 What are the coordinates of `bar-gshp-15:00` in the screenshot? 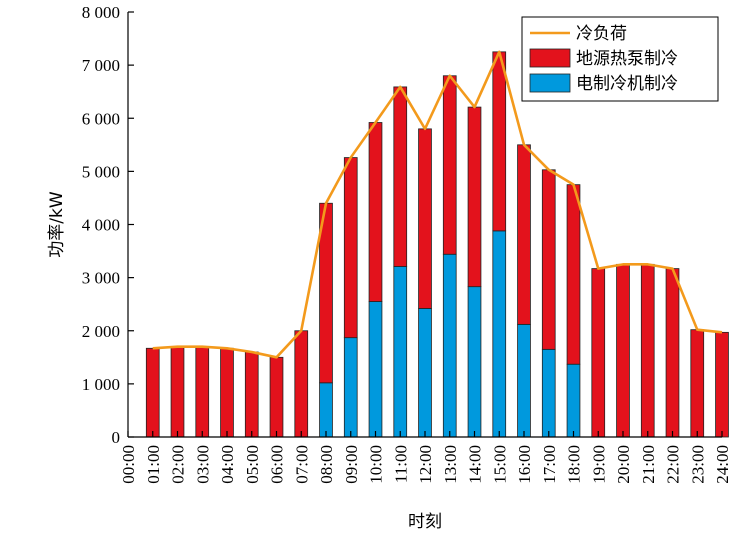 It's located at (499, 141).